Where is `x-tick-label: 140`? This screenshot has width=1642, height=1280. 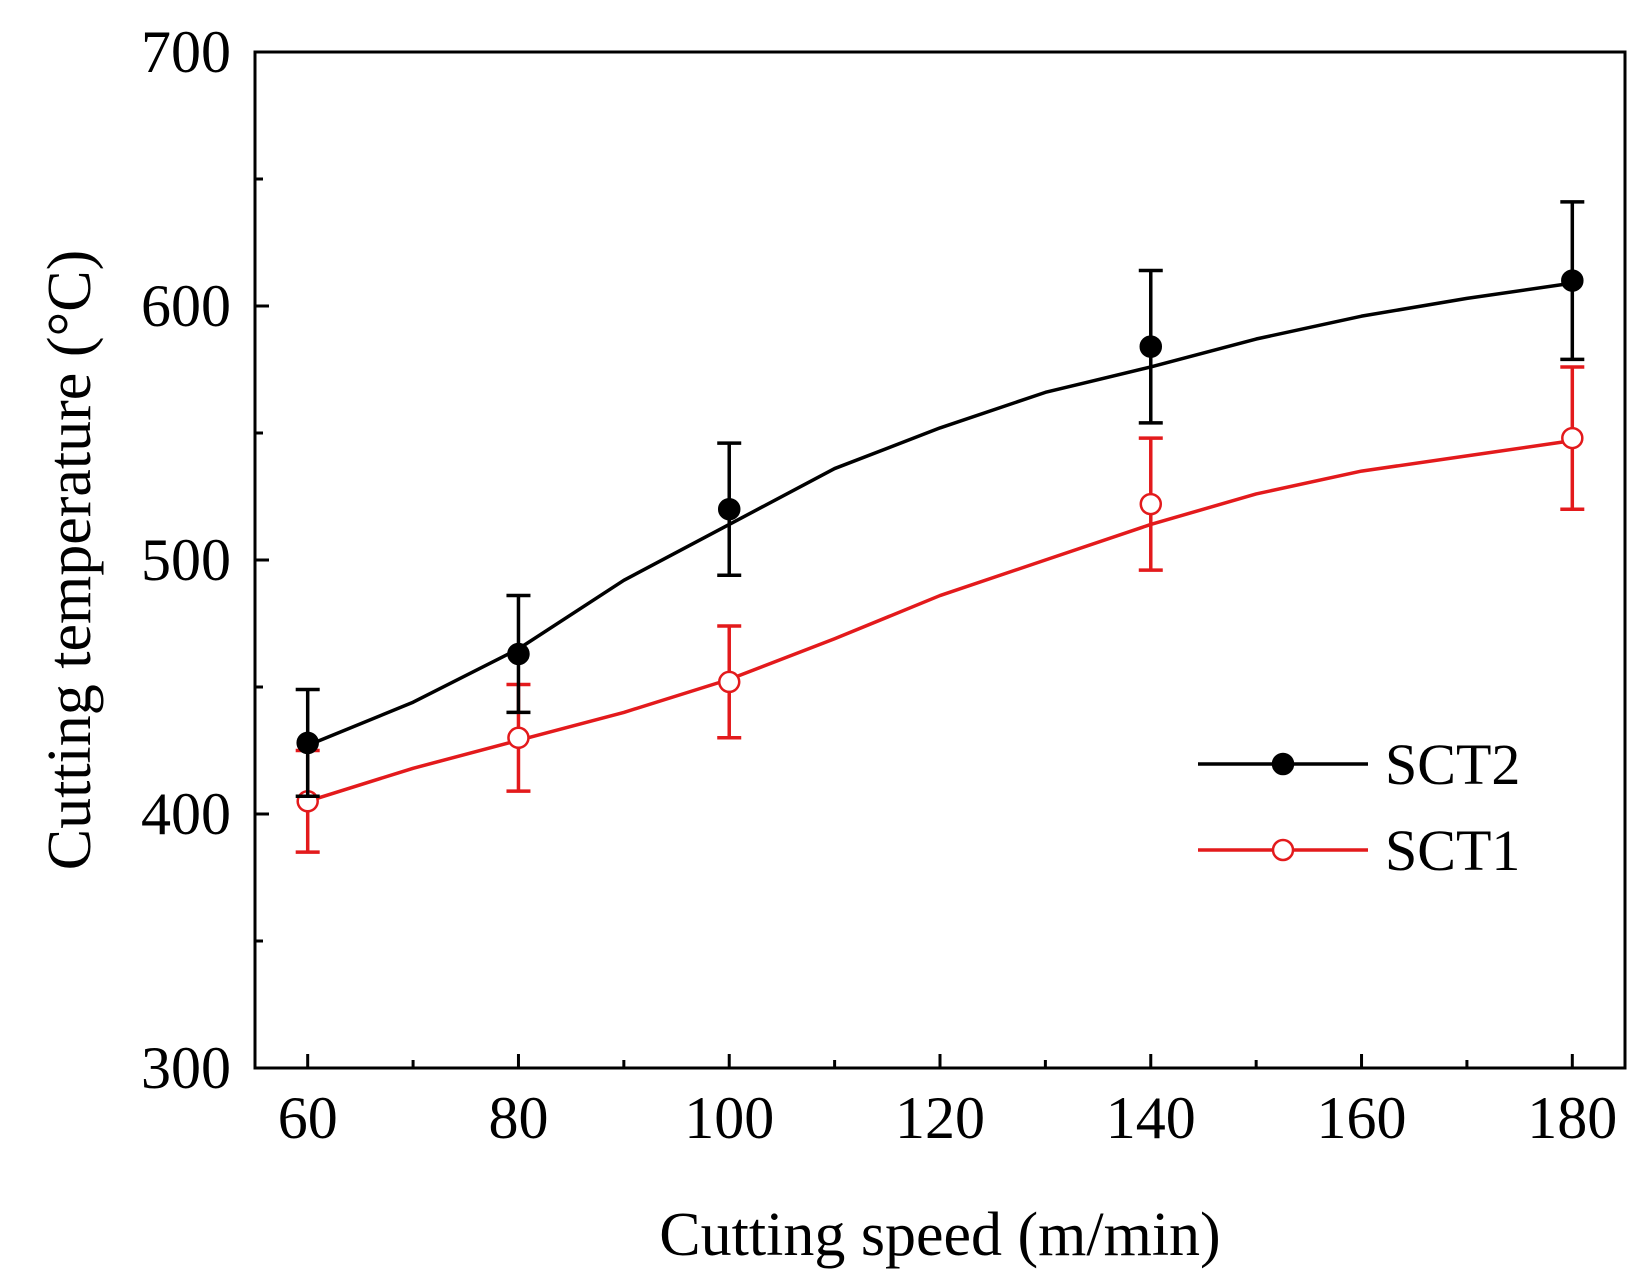
x-tick-label: 140 is located at coordinates (1151, 1118).